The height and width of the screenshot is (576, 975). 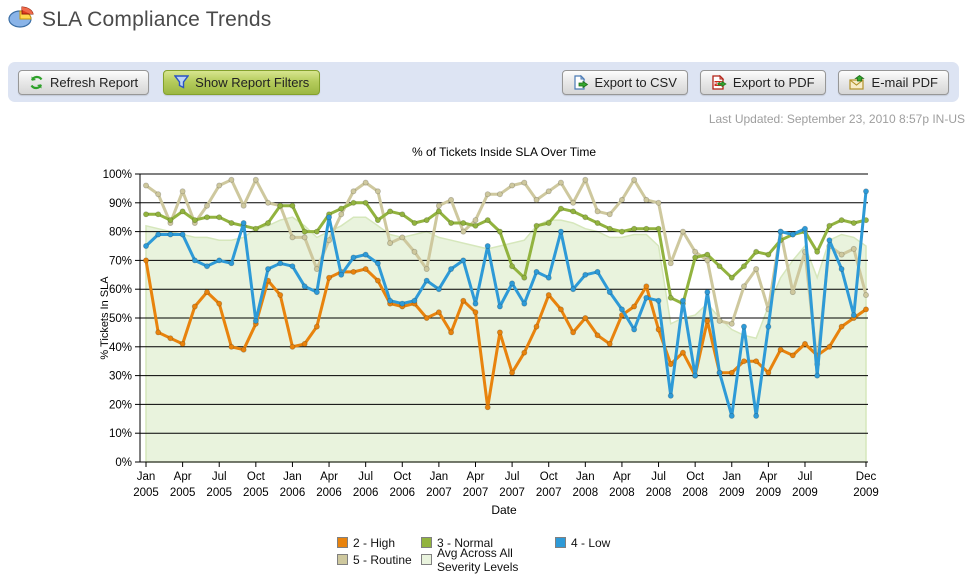 I want to click on funnel-icon, so click(x=182, y=82).